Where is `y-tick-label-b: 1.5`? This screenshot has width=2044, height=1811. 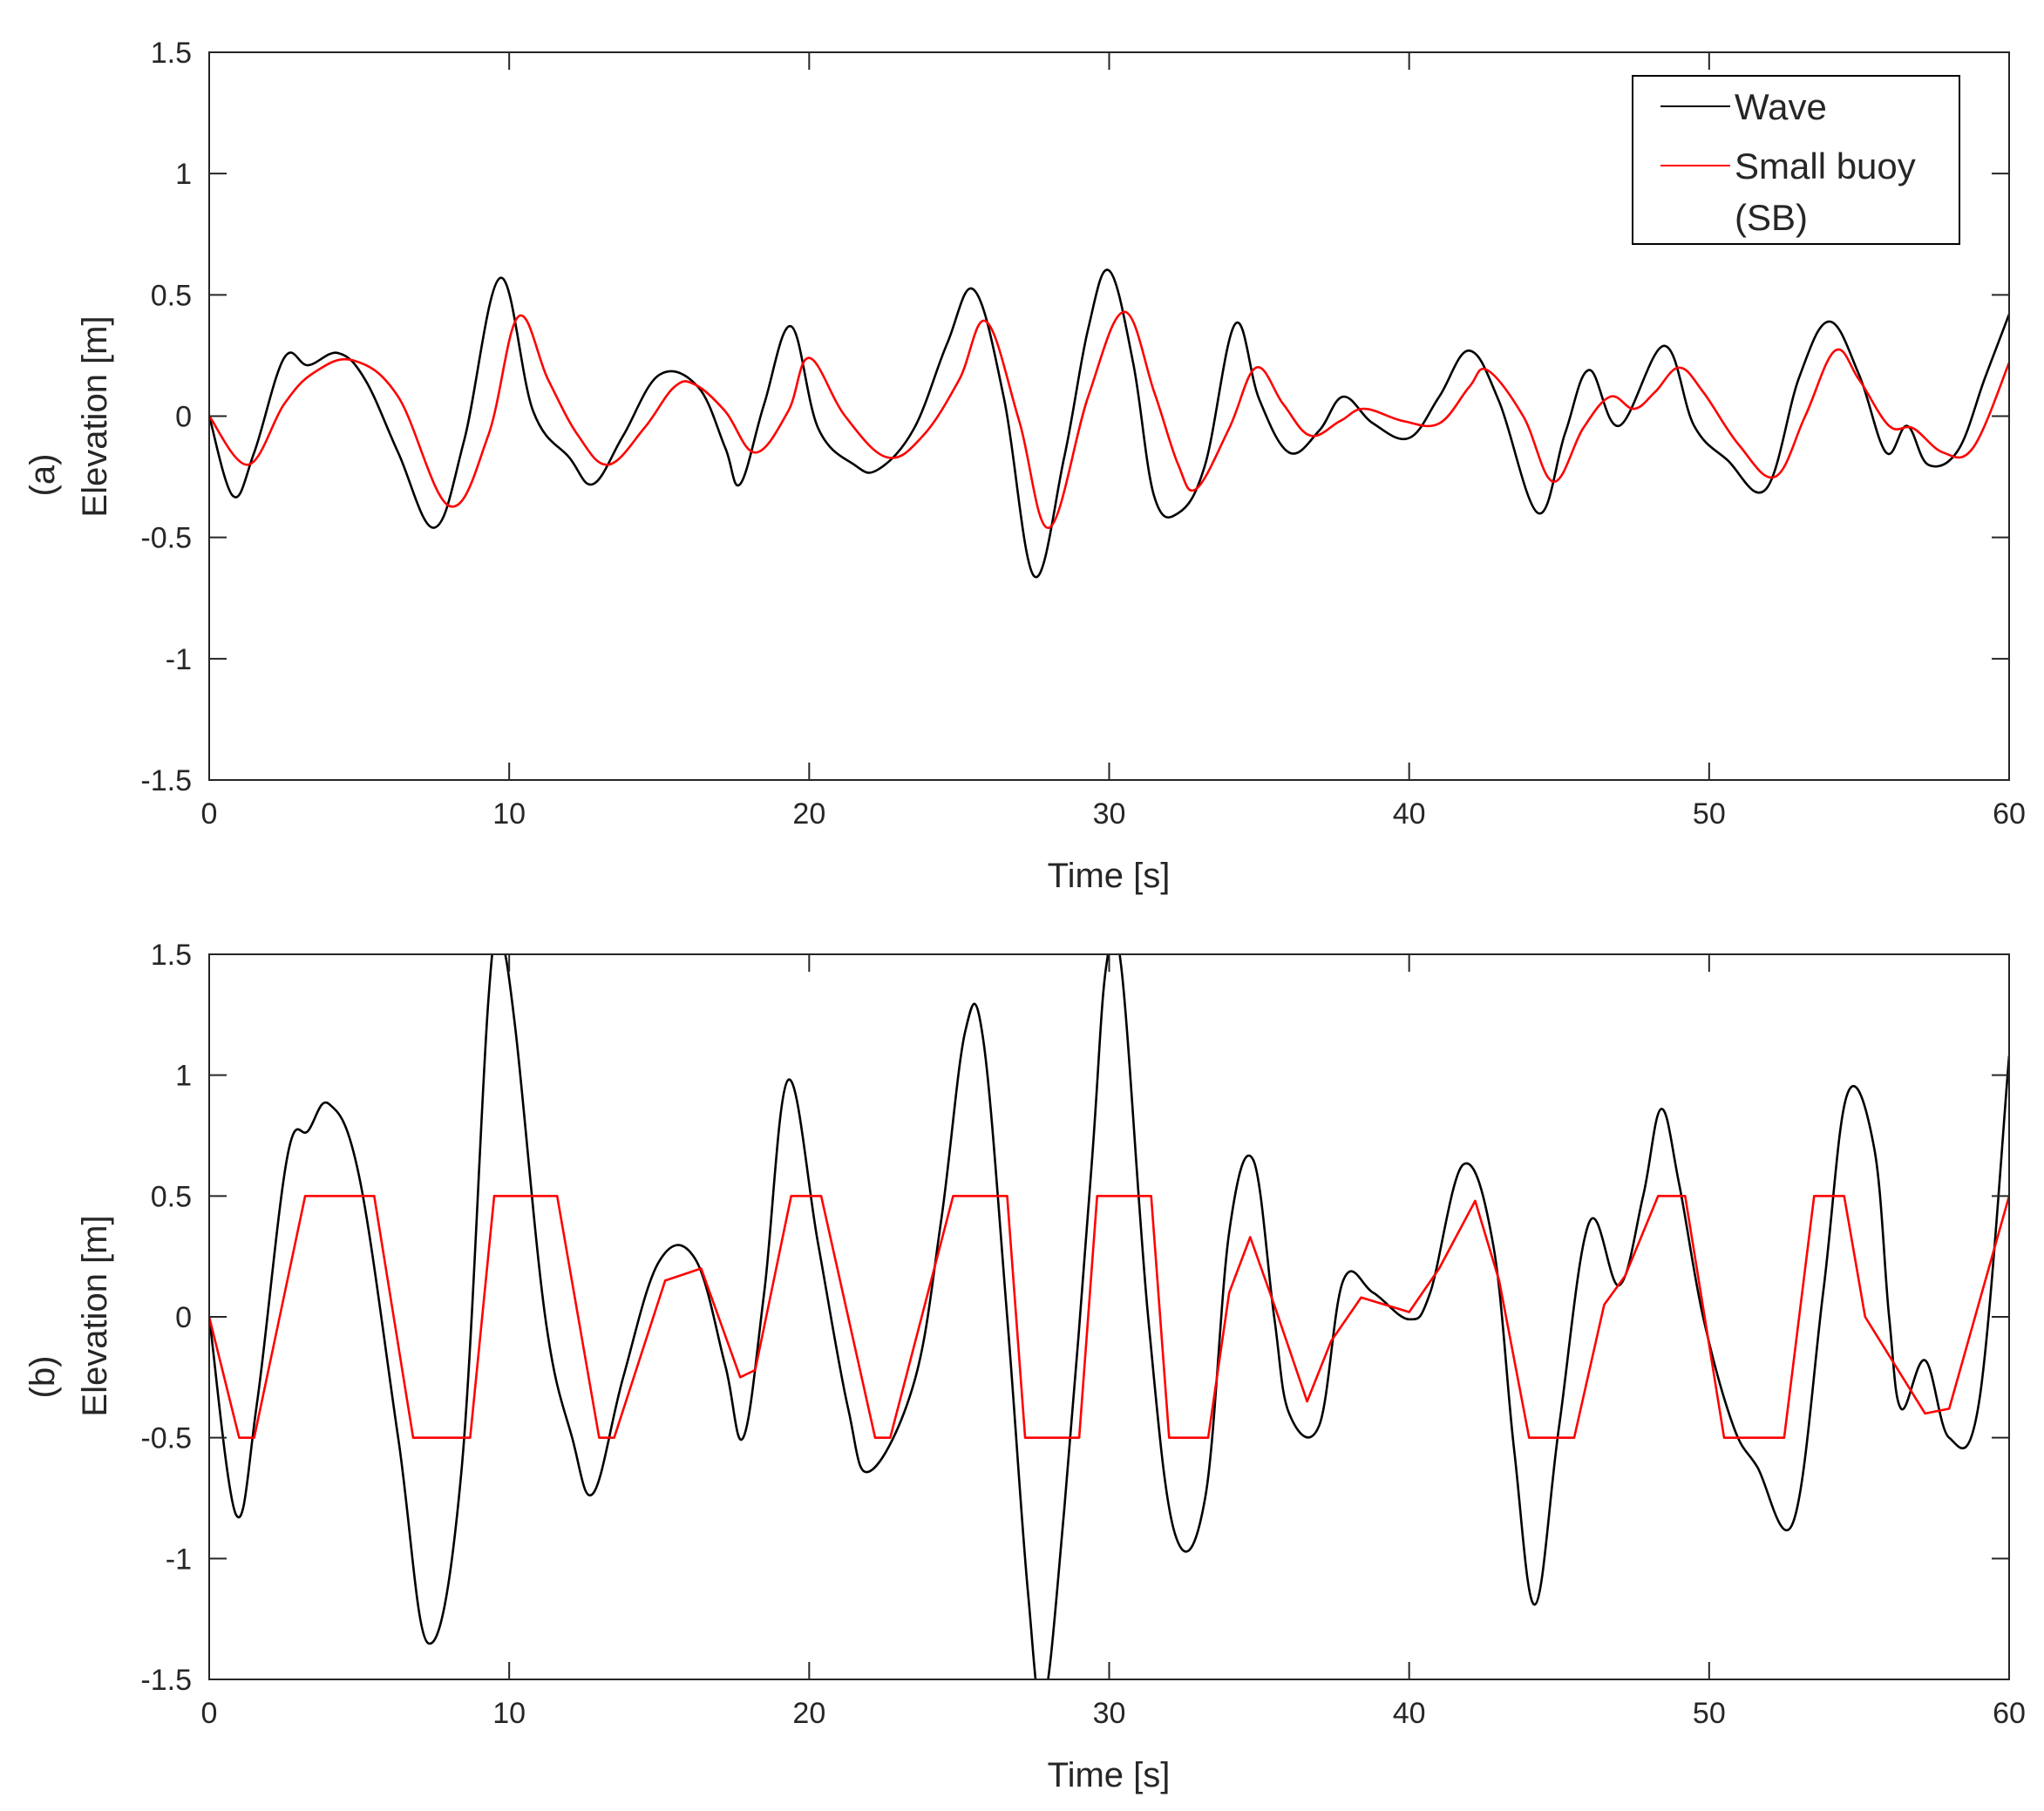
y-tick-label-b: 1.5 is located at coordinates (171, 955).